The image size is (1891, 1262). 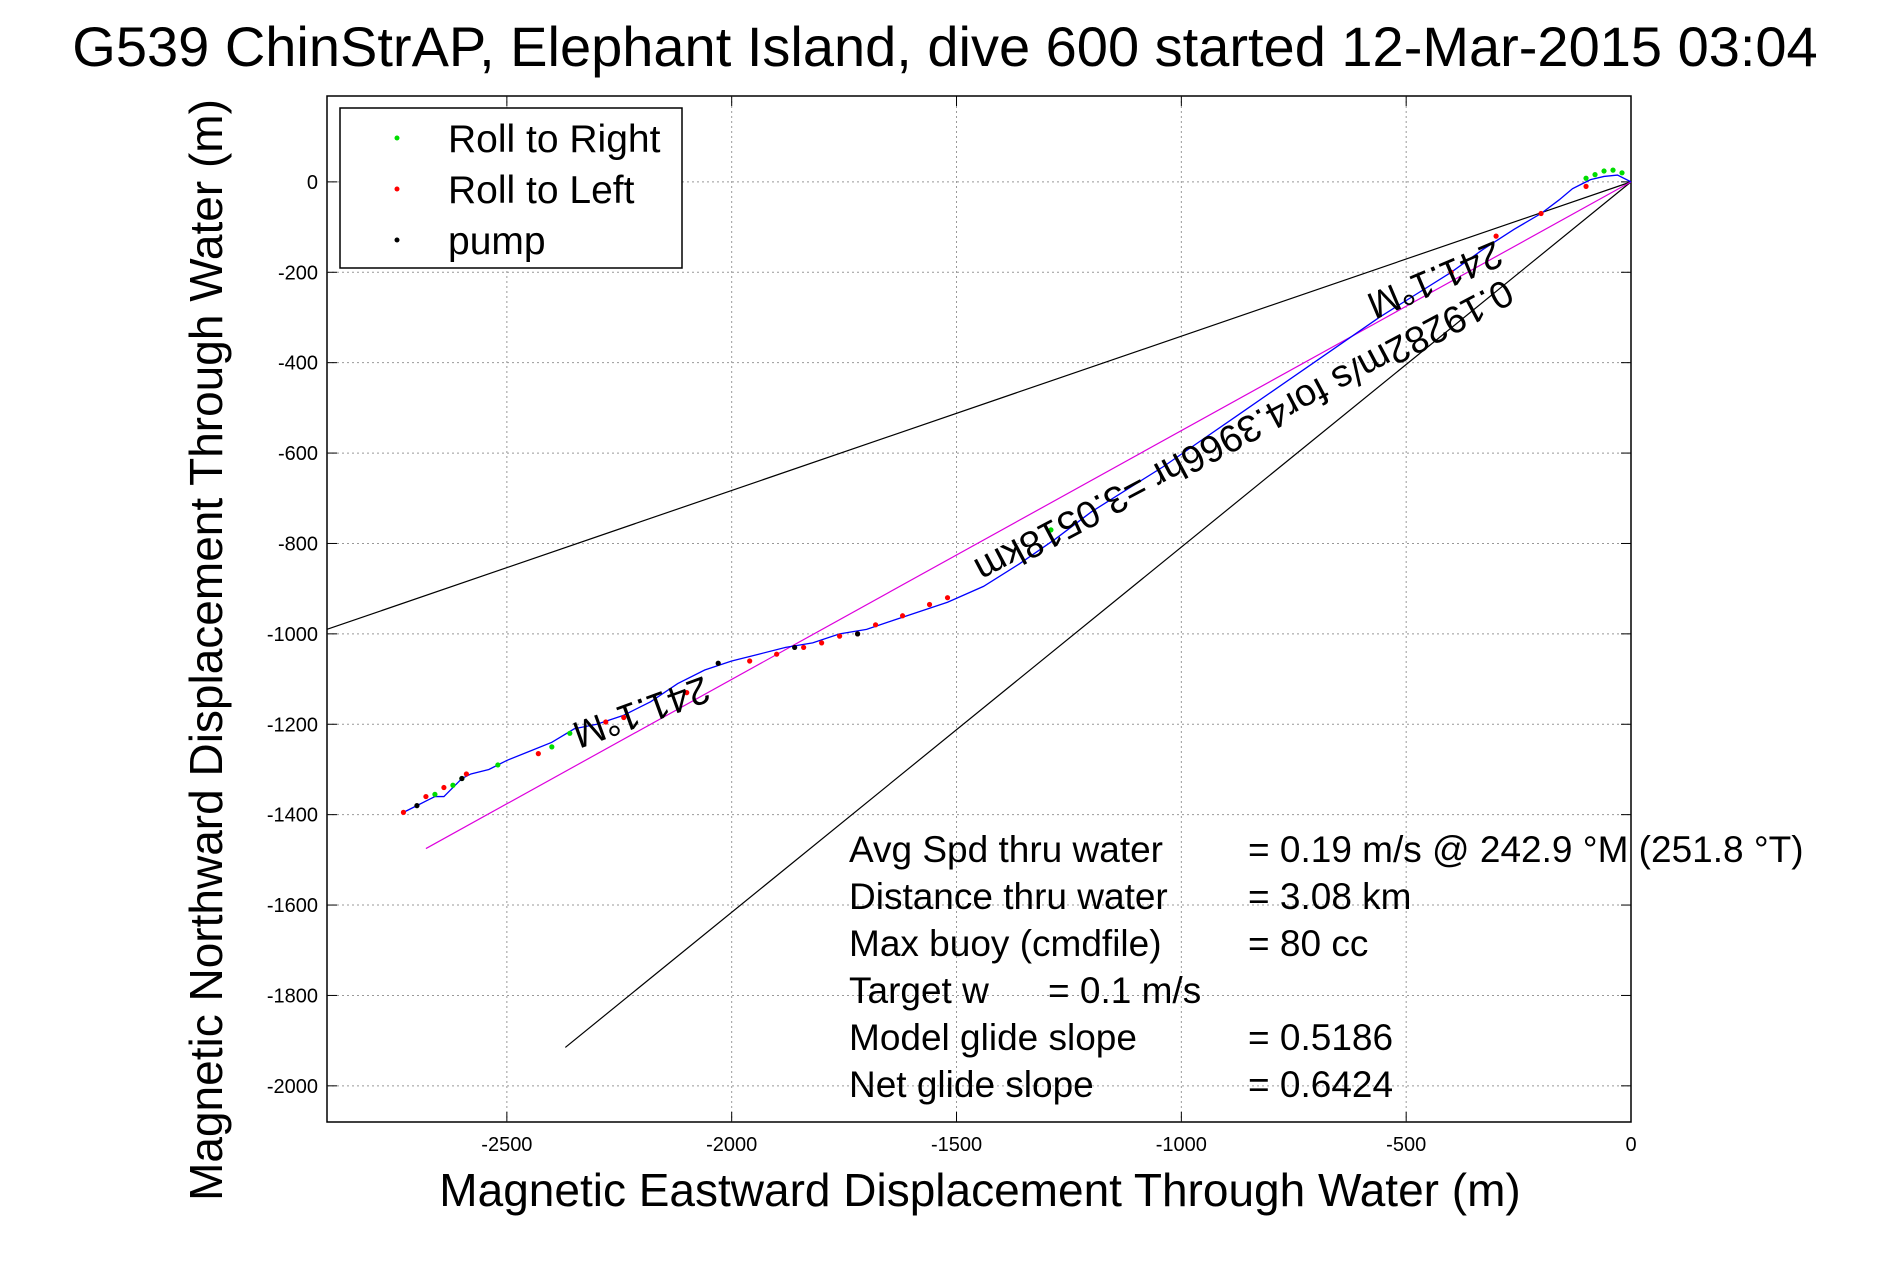 What do you see at coordinates (1330, 896) in the screenshot?
I see `stat-value: = 3.08 km` at bounding box center [1330, 896].